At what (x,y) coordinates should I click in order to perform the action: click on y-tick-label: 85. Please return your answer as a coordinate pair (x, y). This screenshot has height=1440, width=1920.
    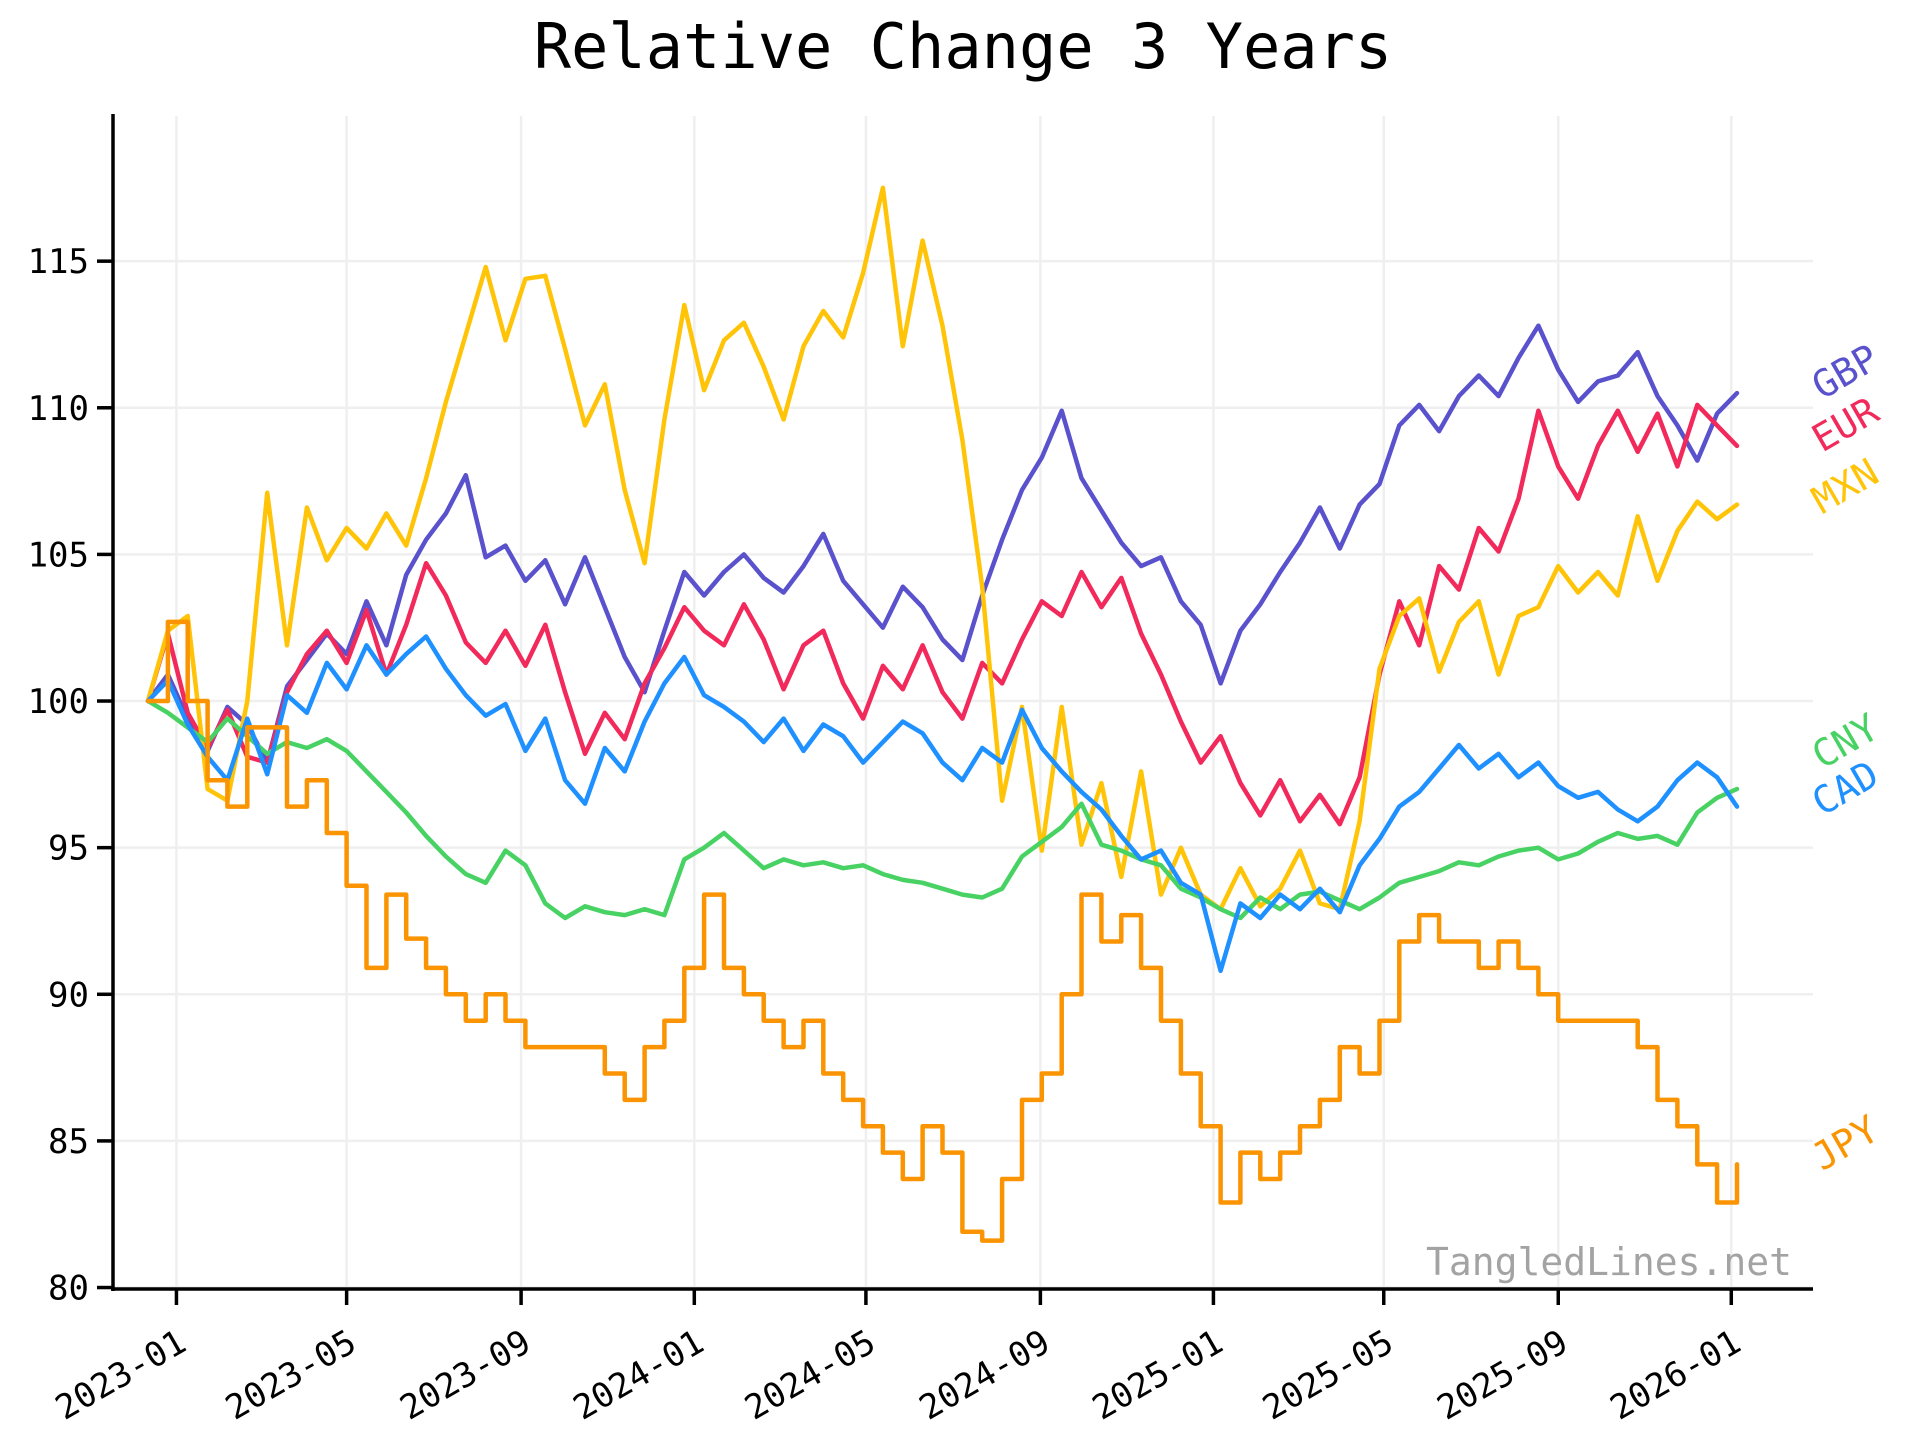
    Looking at the image, I should click on (68, 1142).